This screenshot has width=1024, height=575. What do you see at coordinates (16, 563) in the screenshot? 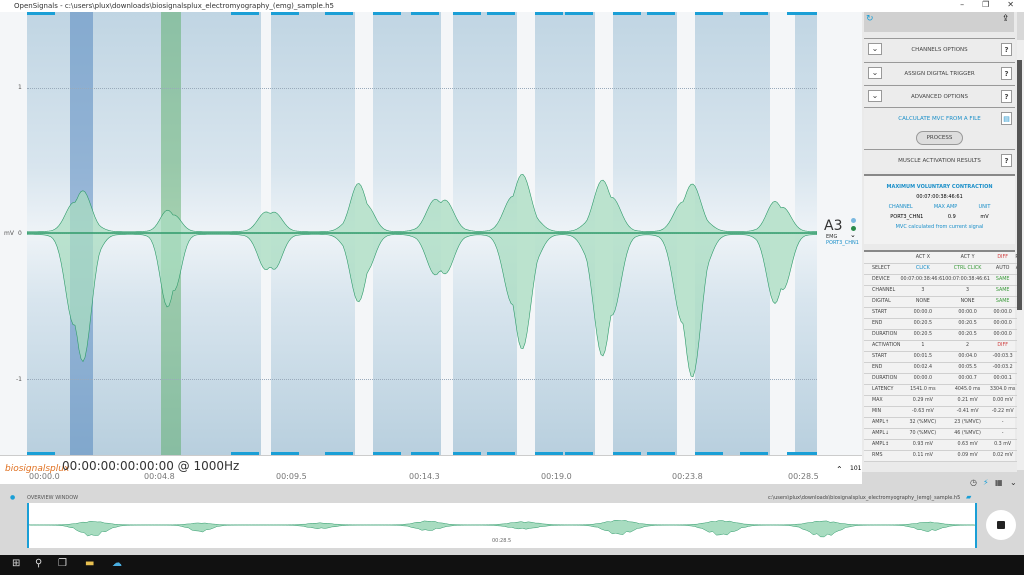
I see `windows-start-icon: ⊞` at bounding box center [16, 563].